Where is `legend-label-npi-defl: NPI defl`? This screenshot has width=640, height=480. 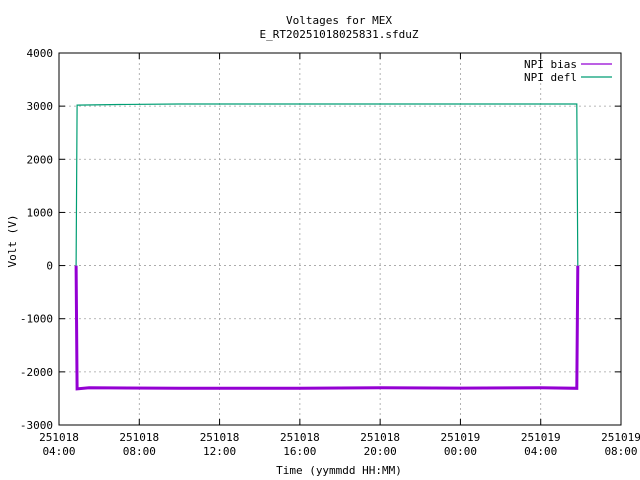 legend-label-npi-defl: NPI defl is located at coordinates (550, 77).